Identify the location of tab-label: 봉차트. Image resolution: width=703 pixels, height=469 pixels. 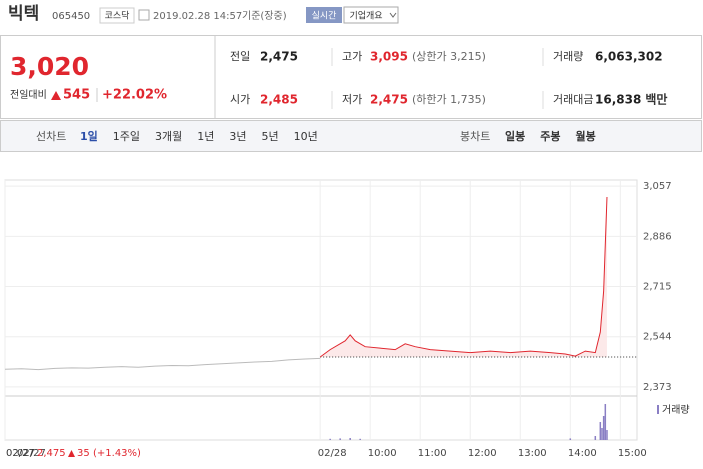
(475, 136).